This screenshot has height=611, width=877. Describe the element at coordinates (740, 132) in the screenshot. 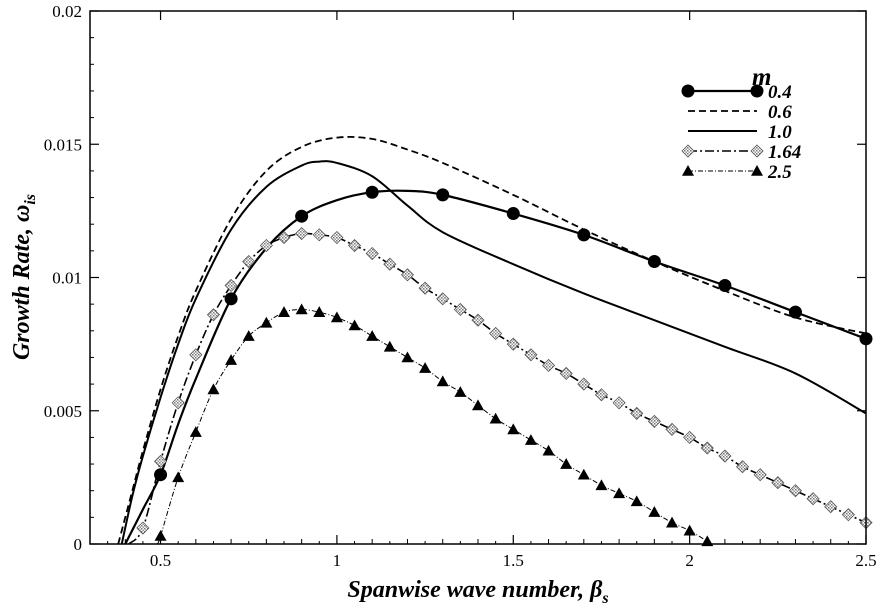

I see `legend-entry-2: 1.0` at that location.